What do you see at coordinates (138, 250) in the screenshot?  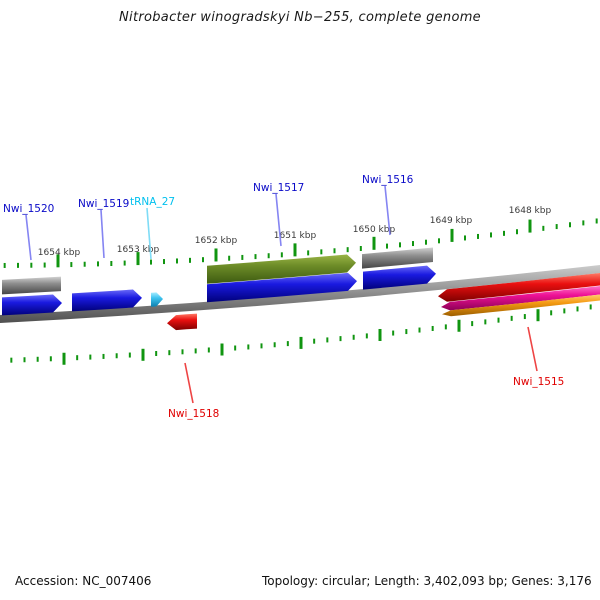 I see `ruler-label: 1653 kbp` at bounding box center [138, 250].